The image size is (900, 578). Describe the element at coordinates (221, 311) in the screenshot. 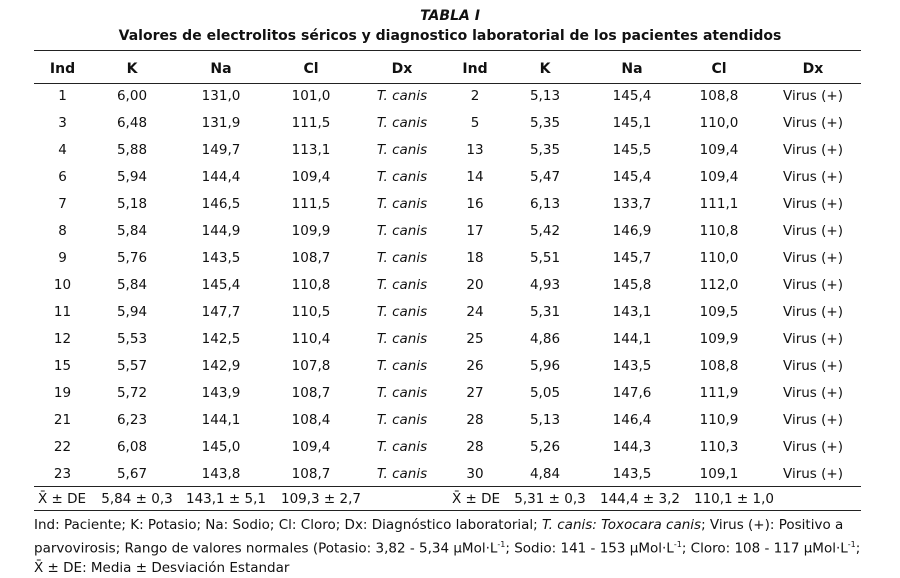

I see `table-cell: 147,7` at that location.